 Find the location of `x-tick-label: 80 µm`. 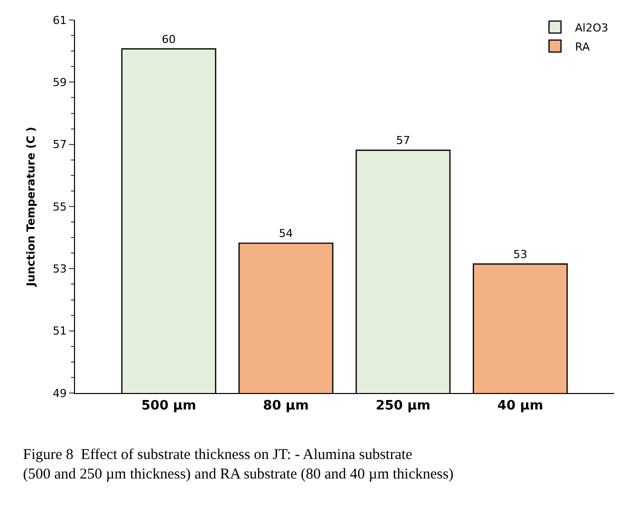

x-tick-label: 80 µm is located at coordinates (286, 406).